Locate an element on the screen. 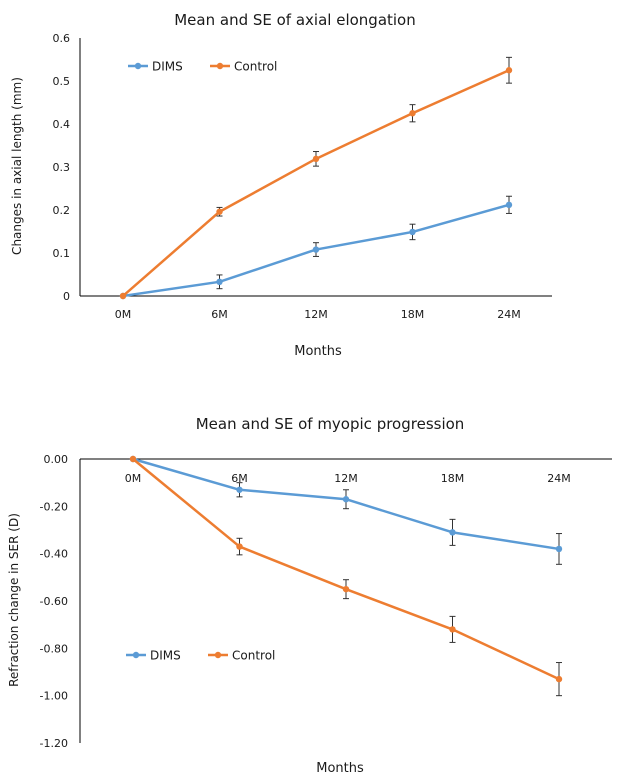 This screenshot has width=639, height=782. chart-title: Mean and SE of axial elongation is located at coordinates (295, 20).